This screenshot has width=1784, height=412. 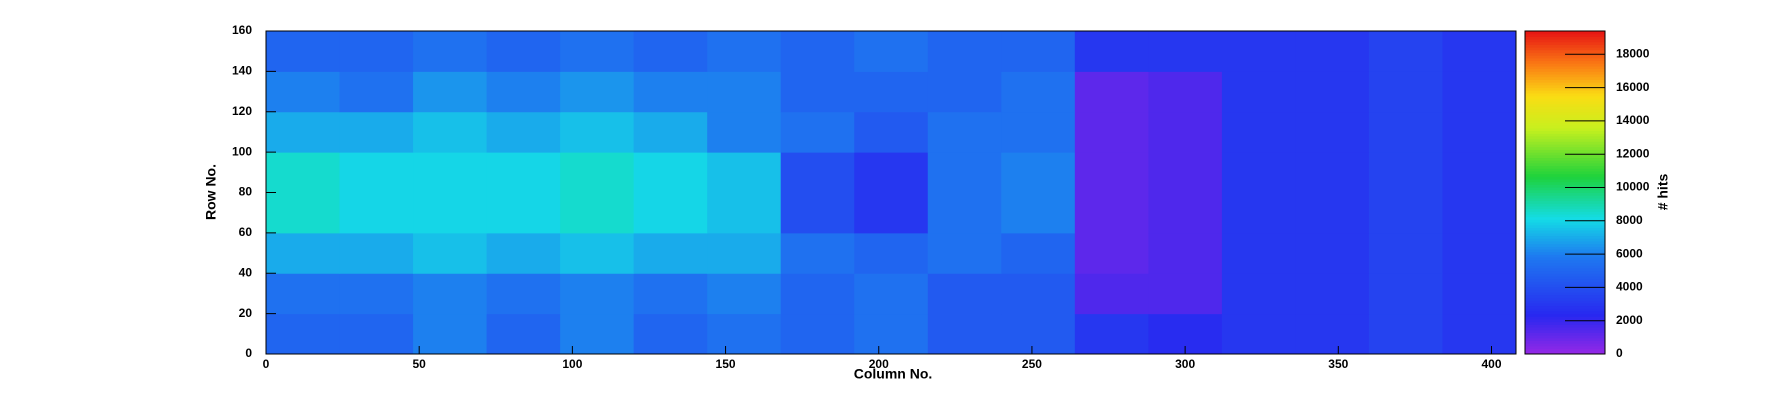 What do you see at coordinates (1629, 287) in the screenshot?
I see `z-tick-label: 4000` at bounding box center [1629, 287].